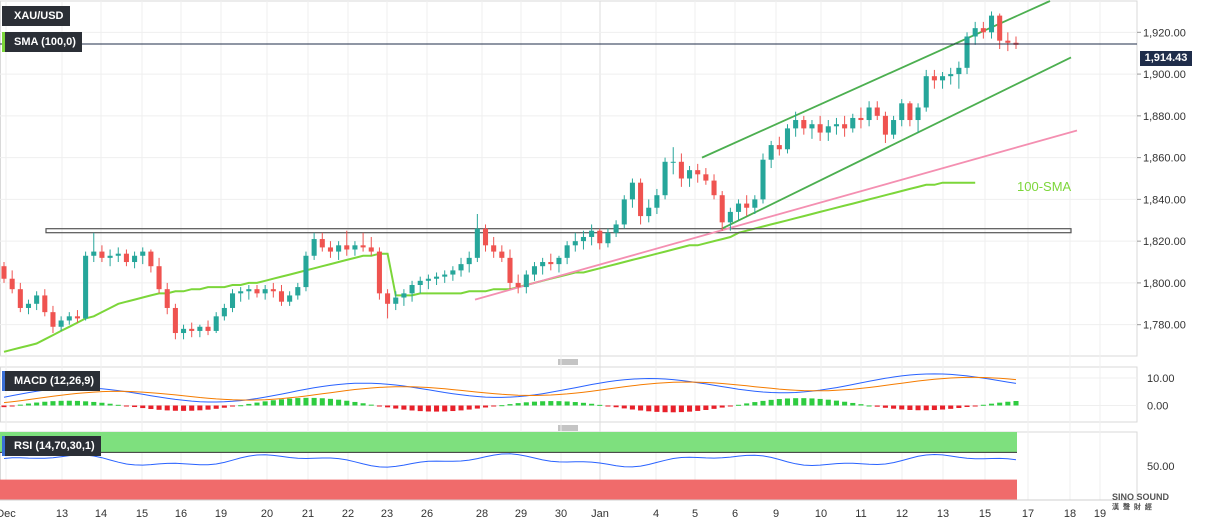  What do you see at coordinates (1044, 186) in the screenshot?
I see `sma-annotation: 100-SMA` at bounding box center [1044, 186].